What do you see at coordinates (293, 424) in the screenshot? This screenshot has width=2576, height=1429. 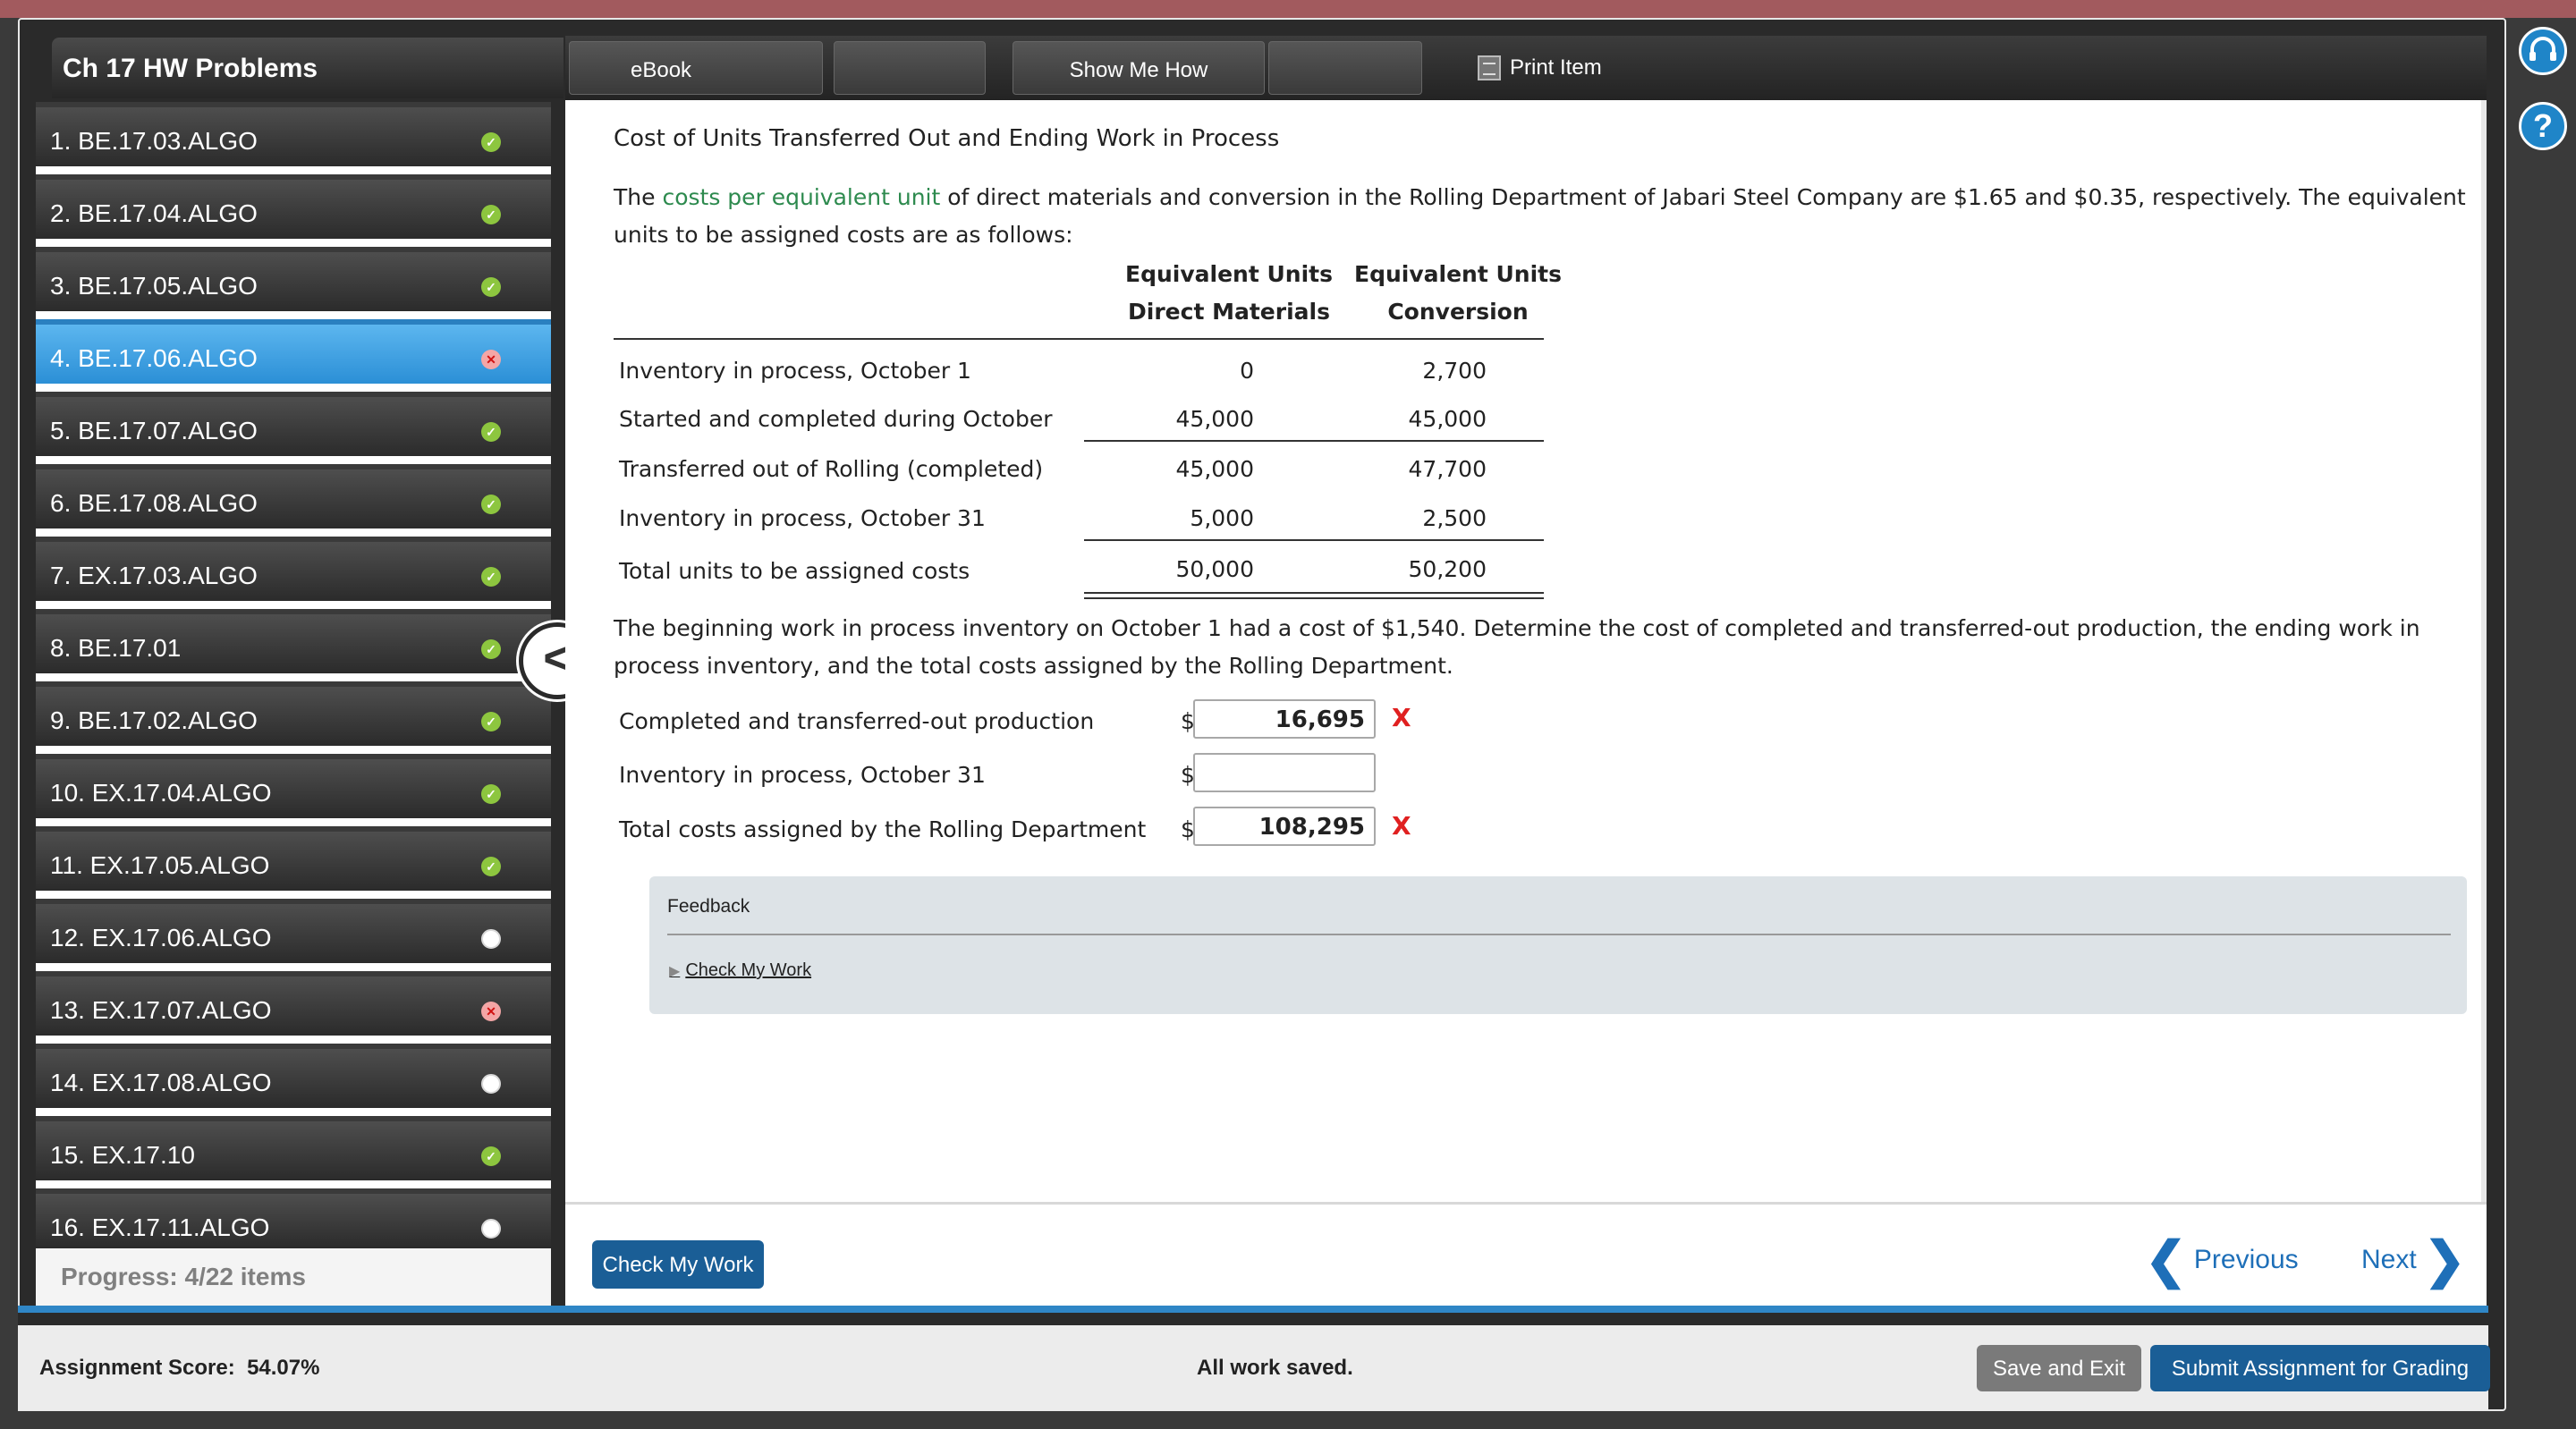 I see `sidebar-item-5: 5. BE.17.07.ALGO ✓` at bounding box center [293, 424].